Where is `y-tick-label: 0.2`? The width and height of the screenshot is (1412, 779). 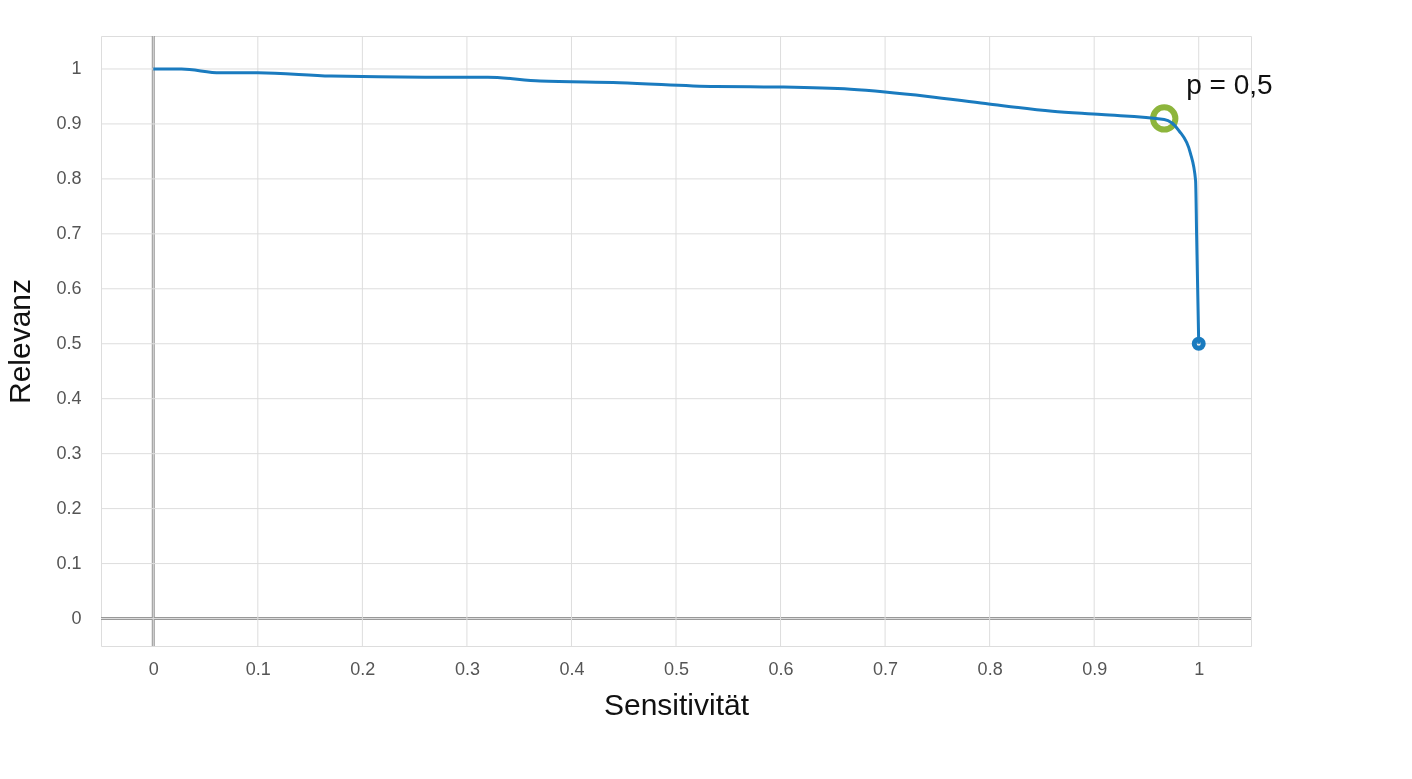 y-tick-label: 0.2 is located at coordinates (69, 508).